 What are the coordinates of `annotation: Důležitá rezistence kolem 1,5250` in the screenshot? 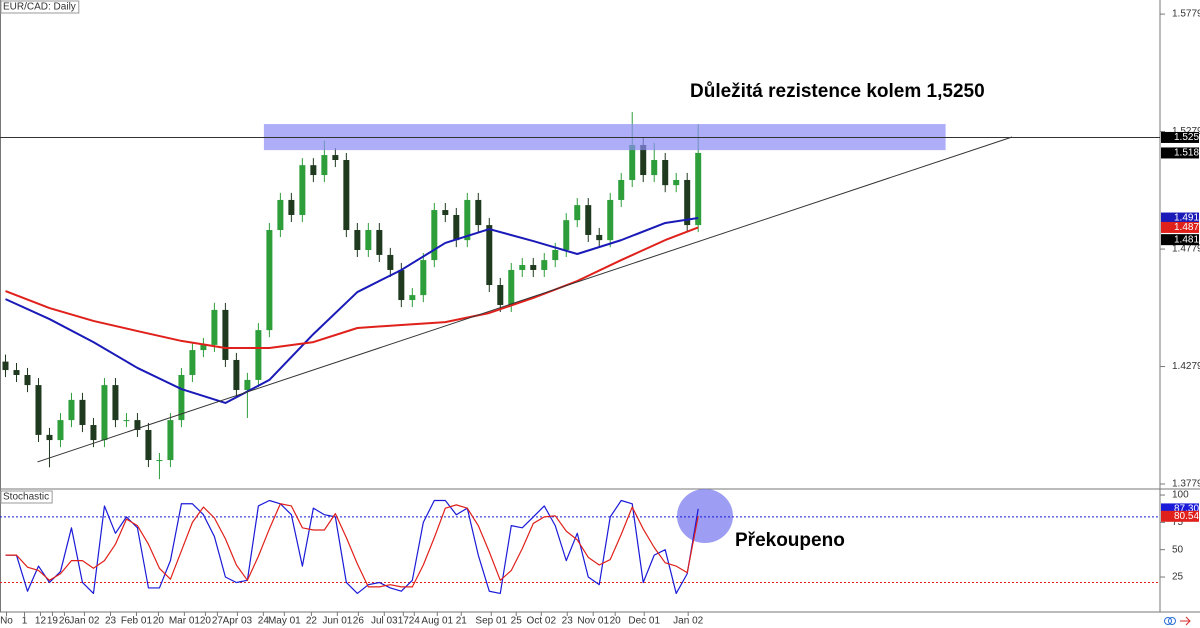 It's located at (837, 91).